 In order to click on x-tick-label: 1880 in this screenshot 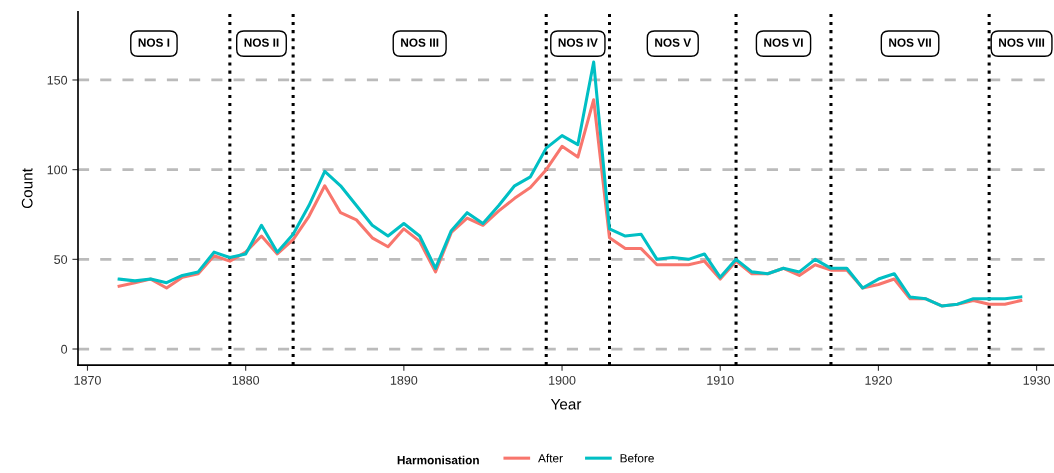, I will do `click(246, 380)`.